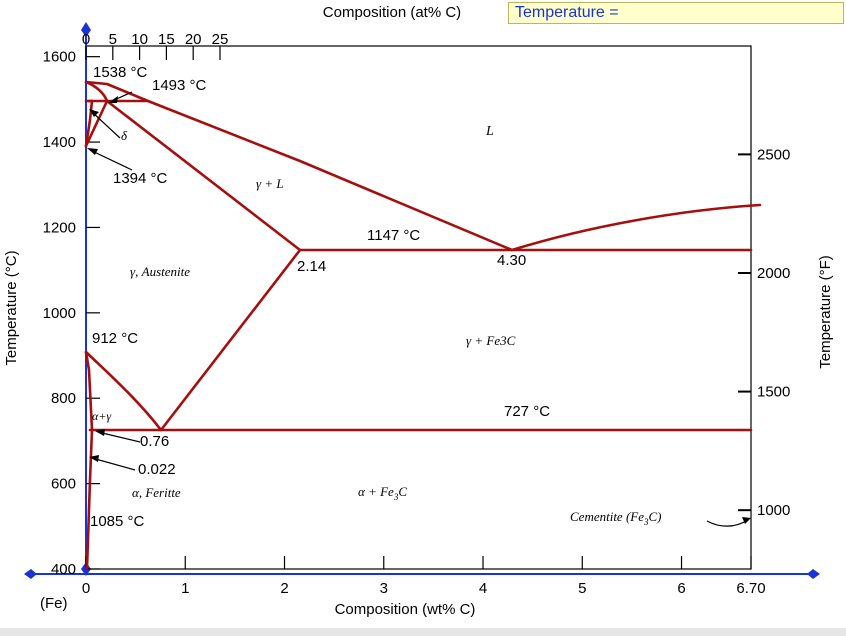  What do you see at coordinates (86, 29) in the screenshot?
I see `axis-arrow-top` at bounding box center [86, 29].